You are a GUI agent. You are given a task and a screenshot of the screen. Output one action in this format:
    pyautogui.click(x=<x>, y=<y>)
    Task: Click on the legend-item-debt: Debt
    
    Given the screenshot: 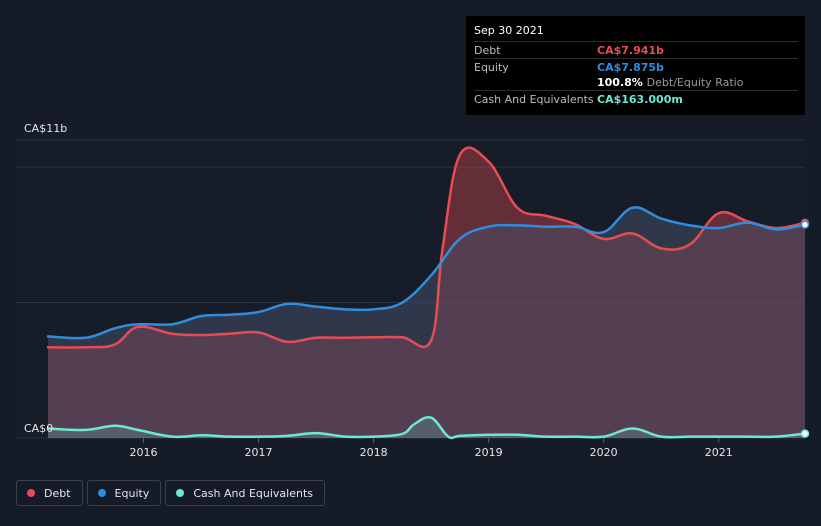 What is the action you would take?
    pyautogui.click(x=49, y=493)
    